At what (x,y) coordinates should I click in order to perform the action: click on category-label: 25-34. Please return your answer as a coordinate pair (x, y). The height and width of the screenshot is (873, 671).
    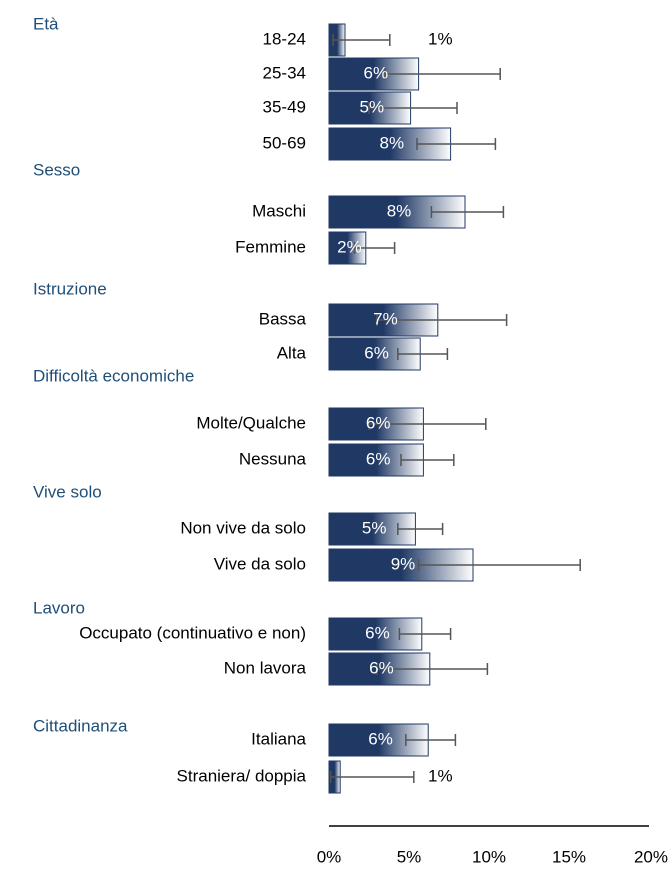
    Looking at the image, I should click on (284, 72).